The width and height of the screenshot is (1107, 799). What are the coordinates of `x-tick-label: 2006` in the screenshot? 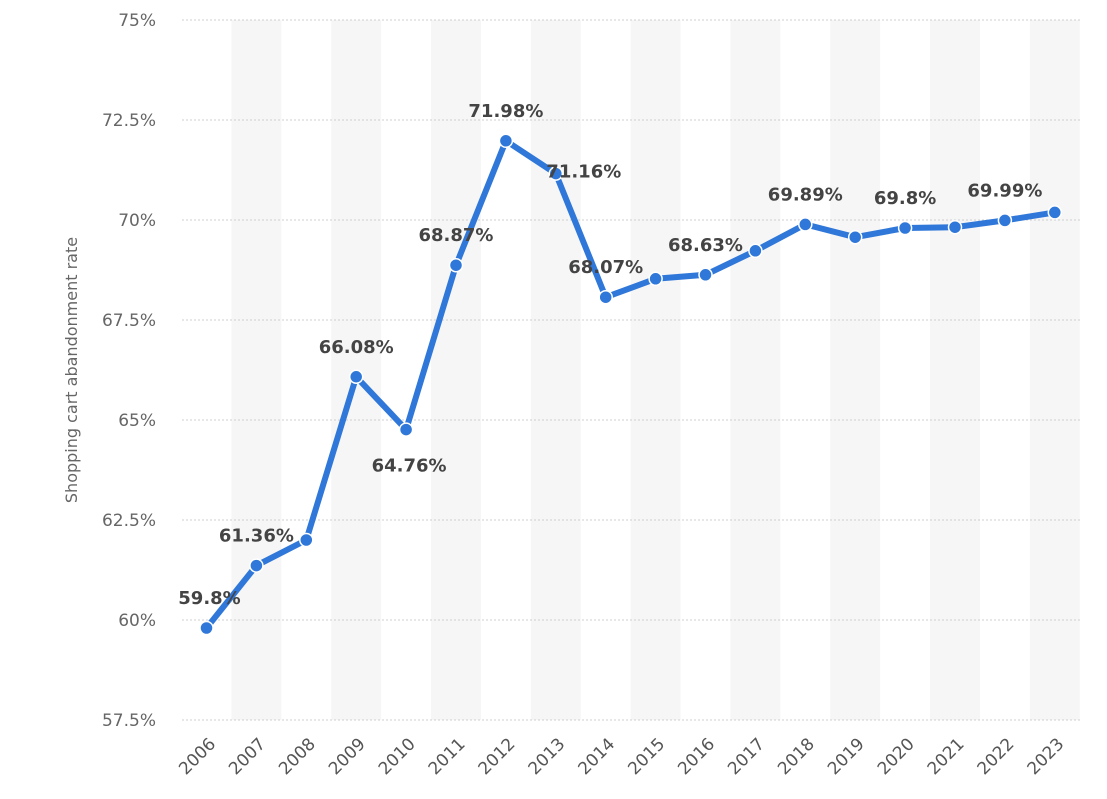 It's located at (197, 756).